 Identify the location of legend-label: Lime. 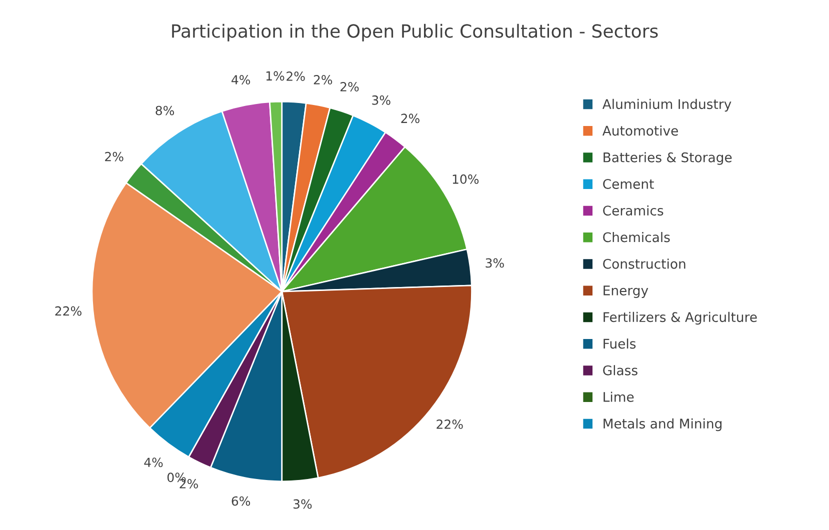
(619, 397).